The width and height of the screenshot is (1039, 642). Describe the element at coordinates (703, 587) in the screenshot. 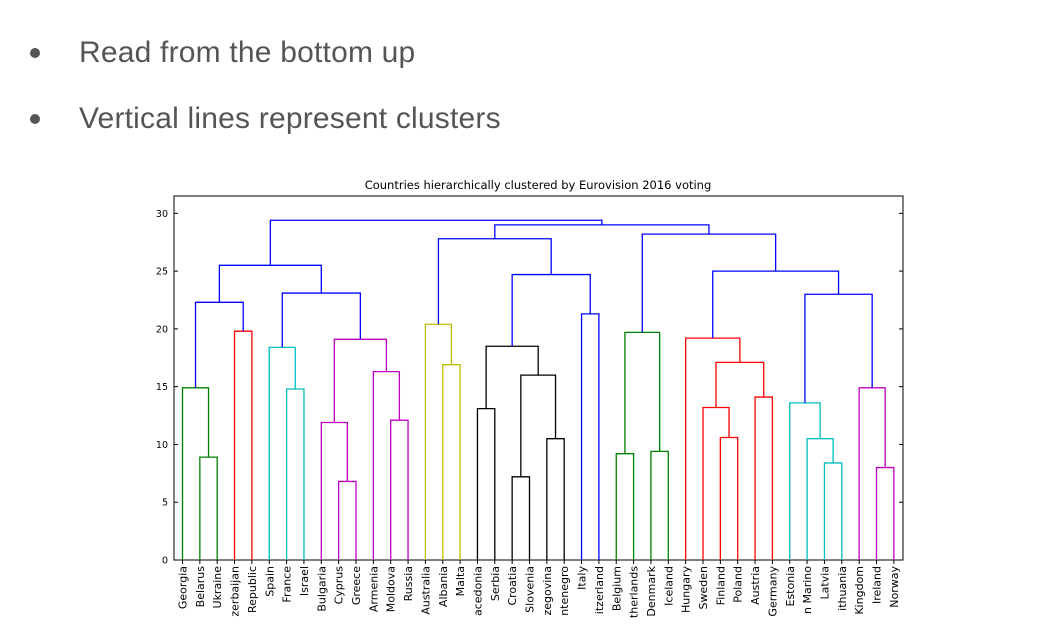

I see `leaf-label: Sweden` at that location.